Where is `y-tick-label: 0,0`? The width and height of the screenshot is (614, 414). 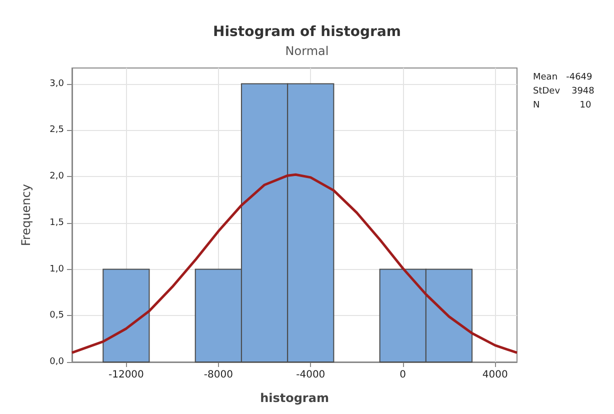 y-tick-label: 0,0 is located at coordinates (57, 362).